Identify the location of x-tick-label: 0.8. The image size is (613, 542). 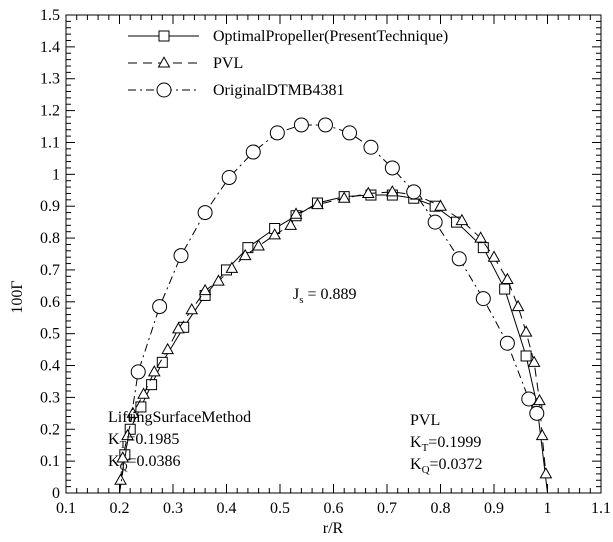
(441, 508).